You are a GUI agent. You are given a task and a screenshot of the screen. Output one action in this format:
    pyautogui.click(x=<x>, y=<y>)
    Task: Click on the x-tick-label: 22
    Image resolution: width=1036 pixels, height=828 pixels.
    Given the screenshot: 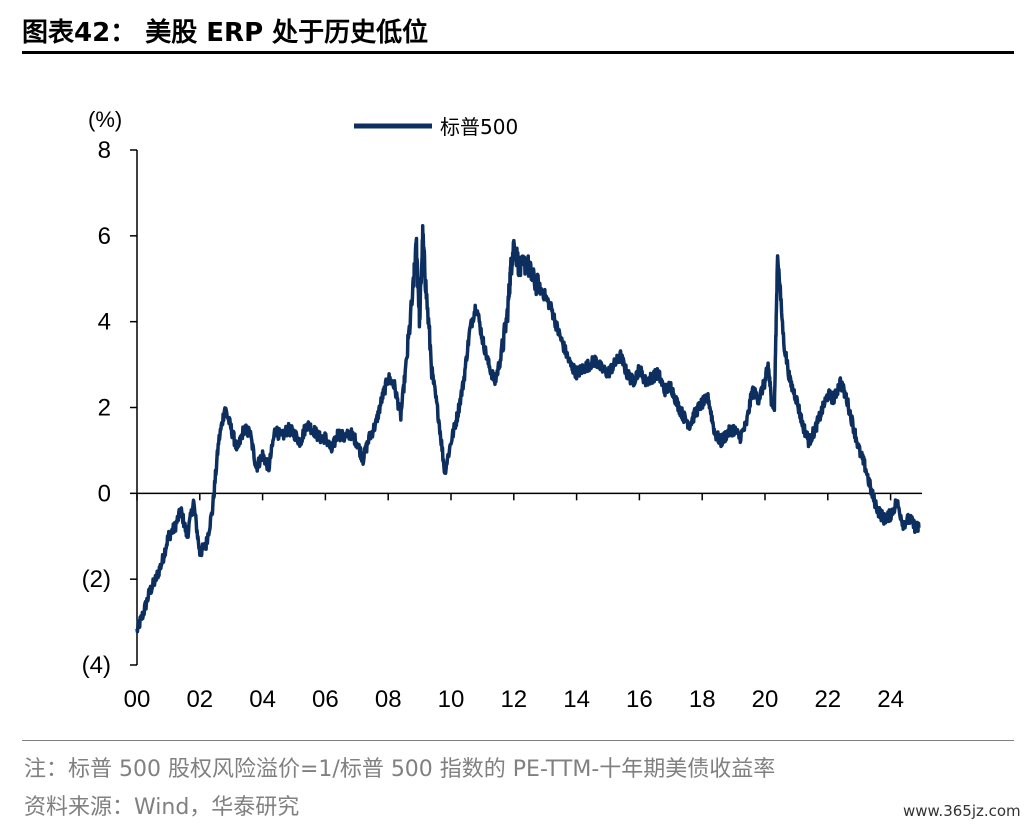 What is the action you would take?
    pyautogui.click(x=827, y=699)
    